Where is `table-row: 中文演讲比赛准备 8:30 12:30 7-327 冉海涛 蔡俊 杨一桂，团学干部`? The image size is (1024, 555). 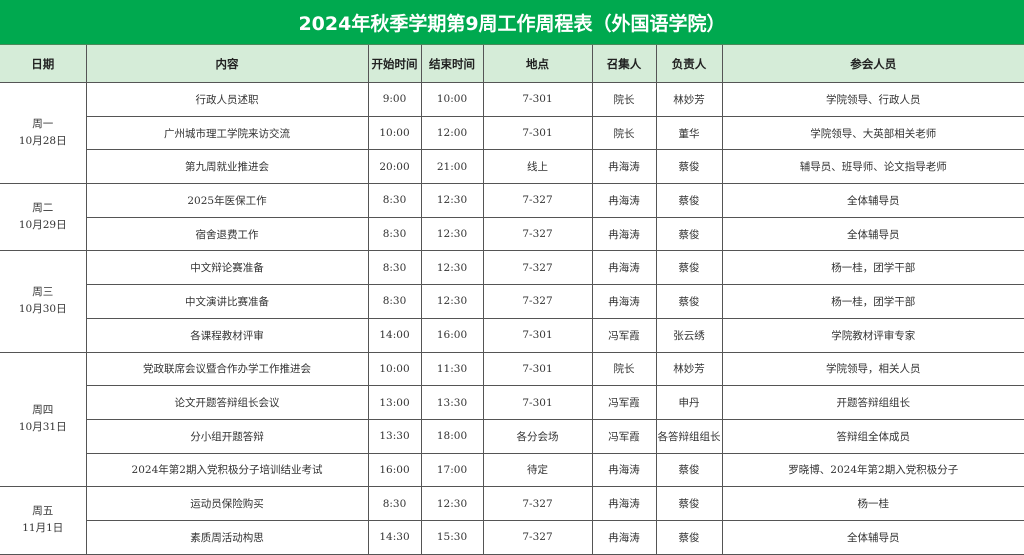 table-row: 中文演讲比赛准备 8:30 12:30 7-327 冉海涛 蔡俊 杨一桂，团学干部 is located at coordinates (512, 301).